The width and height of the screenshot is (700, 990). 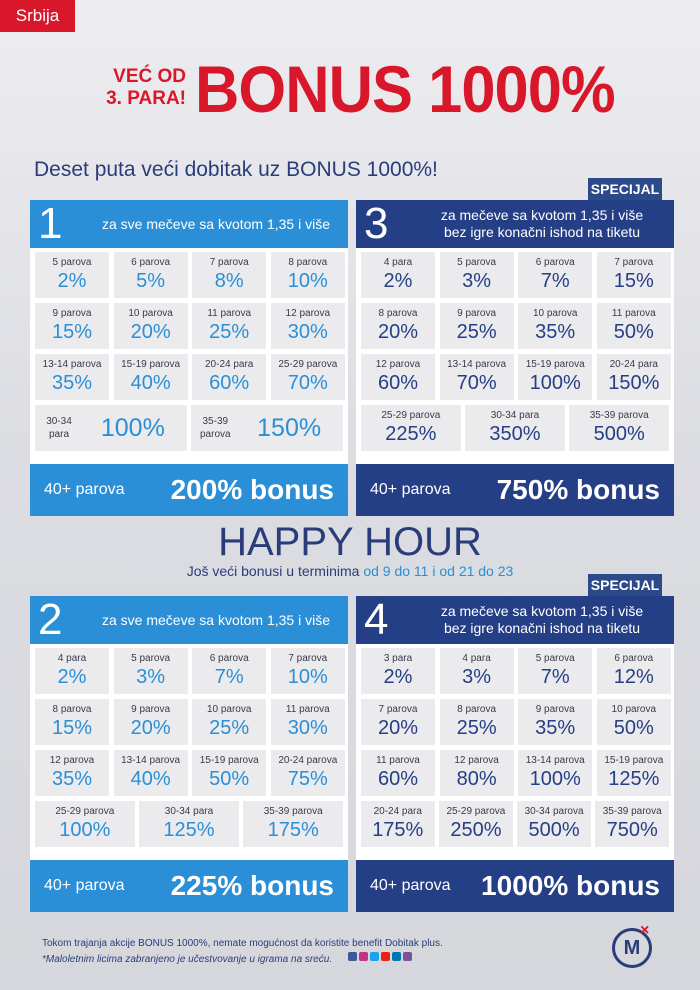 I want to click on bonus-cell: 35-39 parova 750%, so click(x=632, y=824).